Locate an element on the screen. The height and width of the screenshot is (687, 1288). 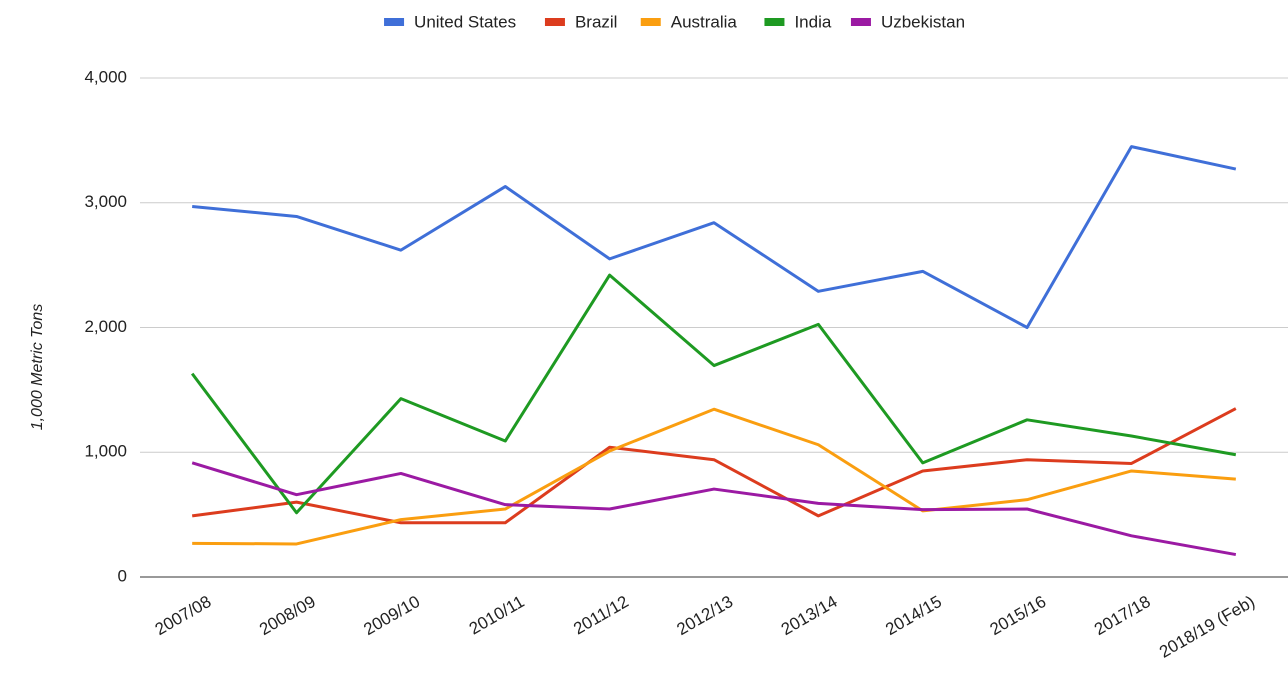
legend-label: Uzbekistan is located at coordinates (923, 21).